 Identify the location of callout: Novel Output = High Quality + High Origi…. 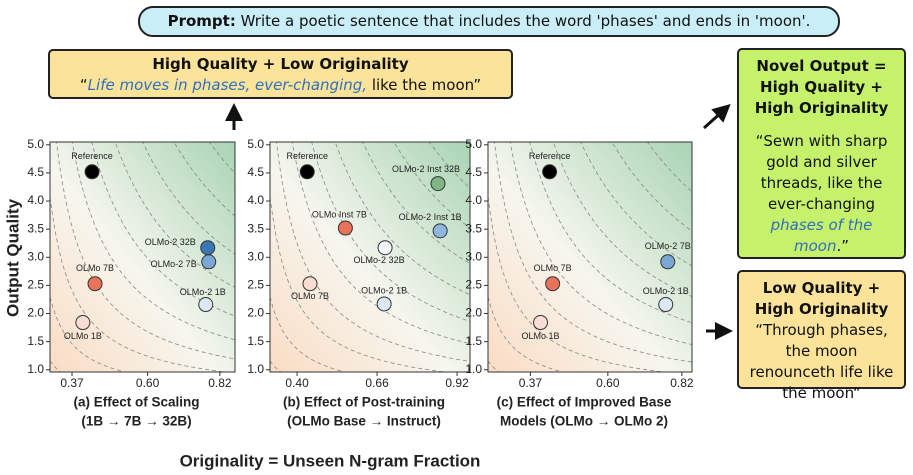
(821, 153).